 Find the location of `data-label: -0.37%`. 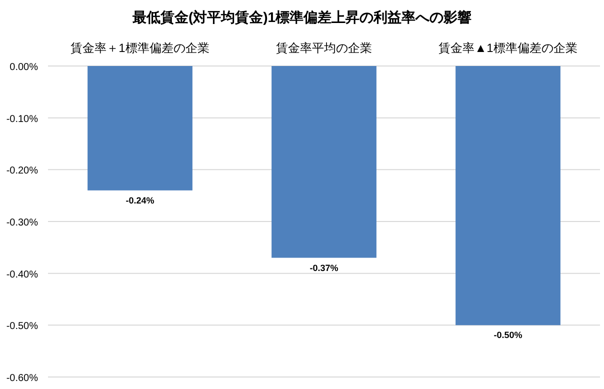

data-label: -0.37% is located at coordinates (324, 267).